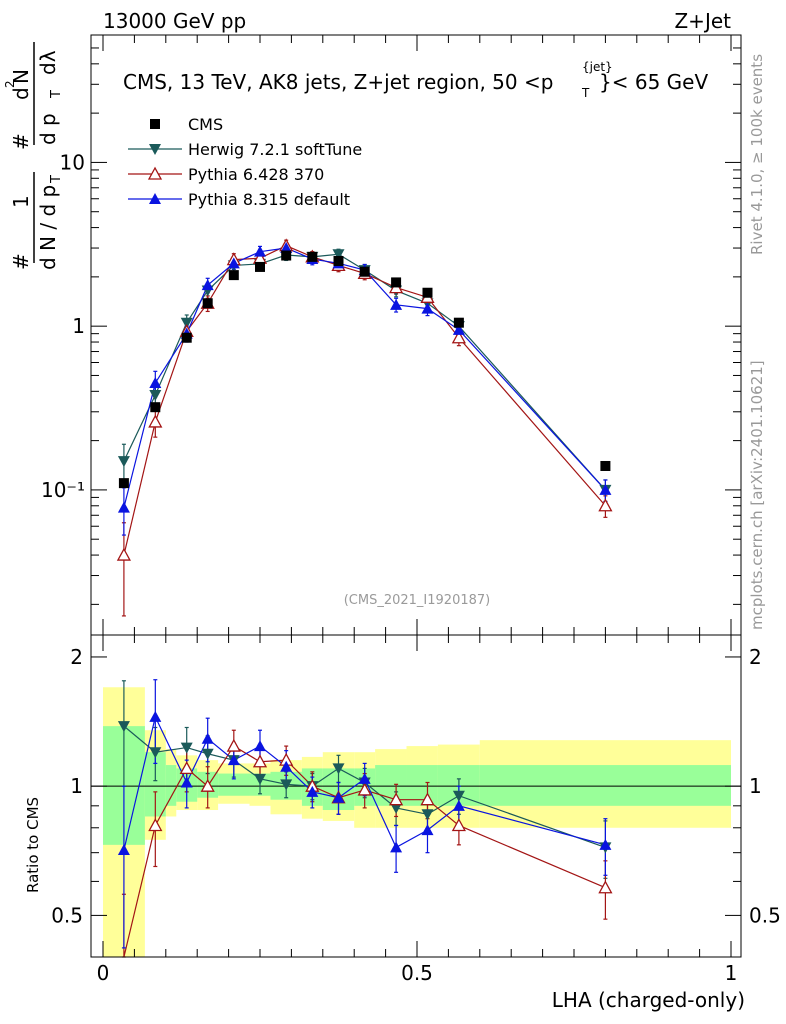 The height and width of the screenshot is (1024, 786). I want to click on main-title-end: }< 65 GeV, so click(653, 82).